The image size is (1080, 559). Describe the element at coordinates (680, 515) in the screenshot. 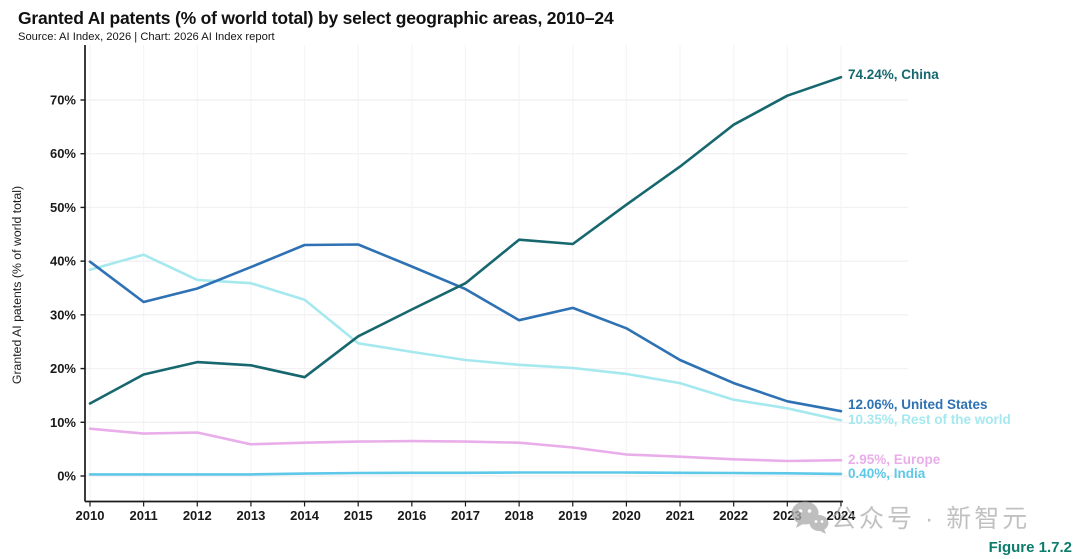

I see `x-tick-label: 2021` at that location.